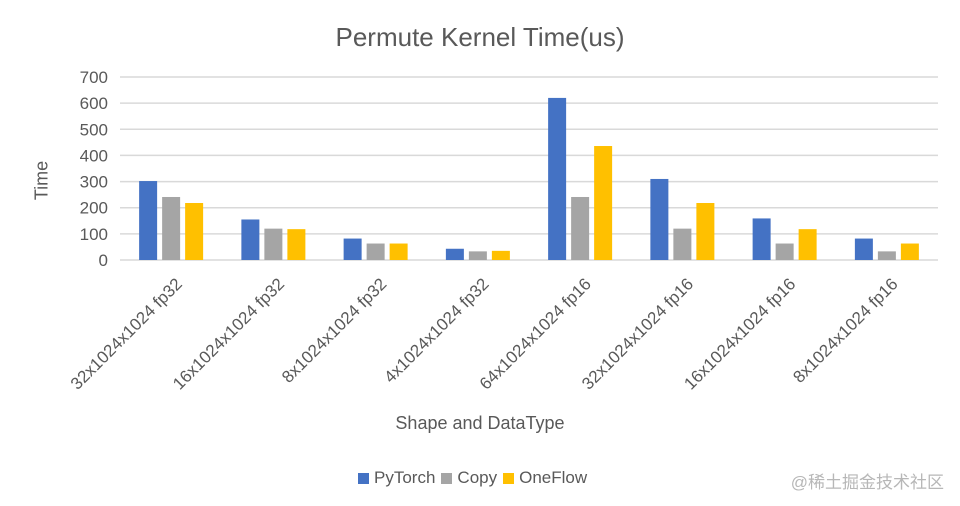  Describe the element at coordinates (535, 333) in the screenshot. I see `svg-text: 64x1024x1024 fp16` at that location.